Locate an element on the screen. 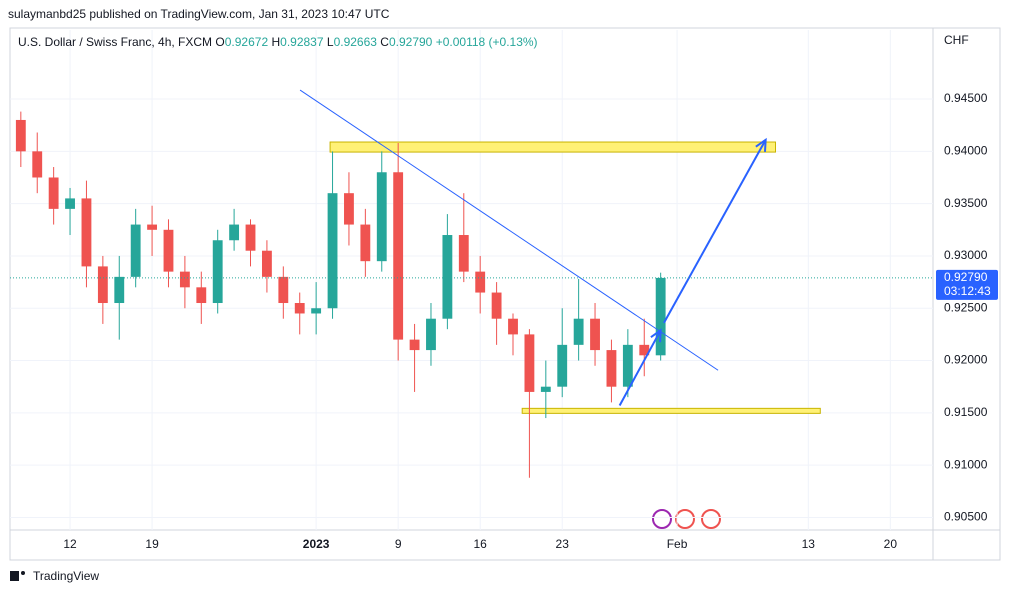 The width and height of the screenshot is (1012, 595). y-tick-label: 0.92000 is located at coordinates (966, 360).